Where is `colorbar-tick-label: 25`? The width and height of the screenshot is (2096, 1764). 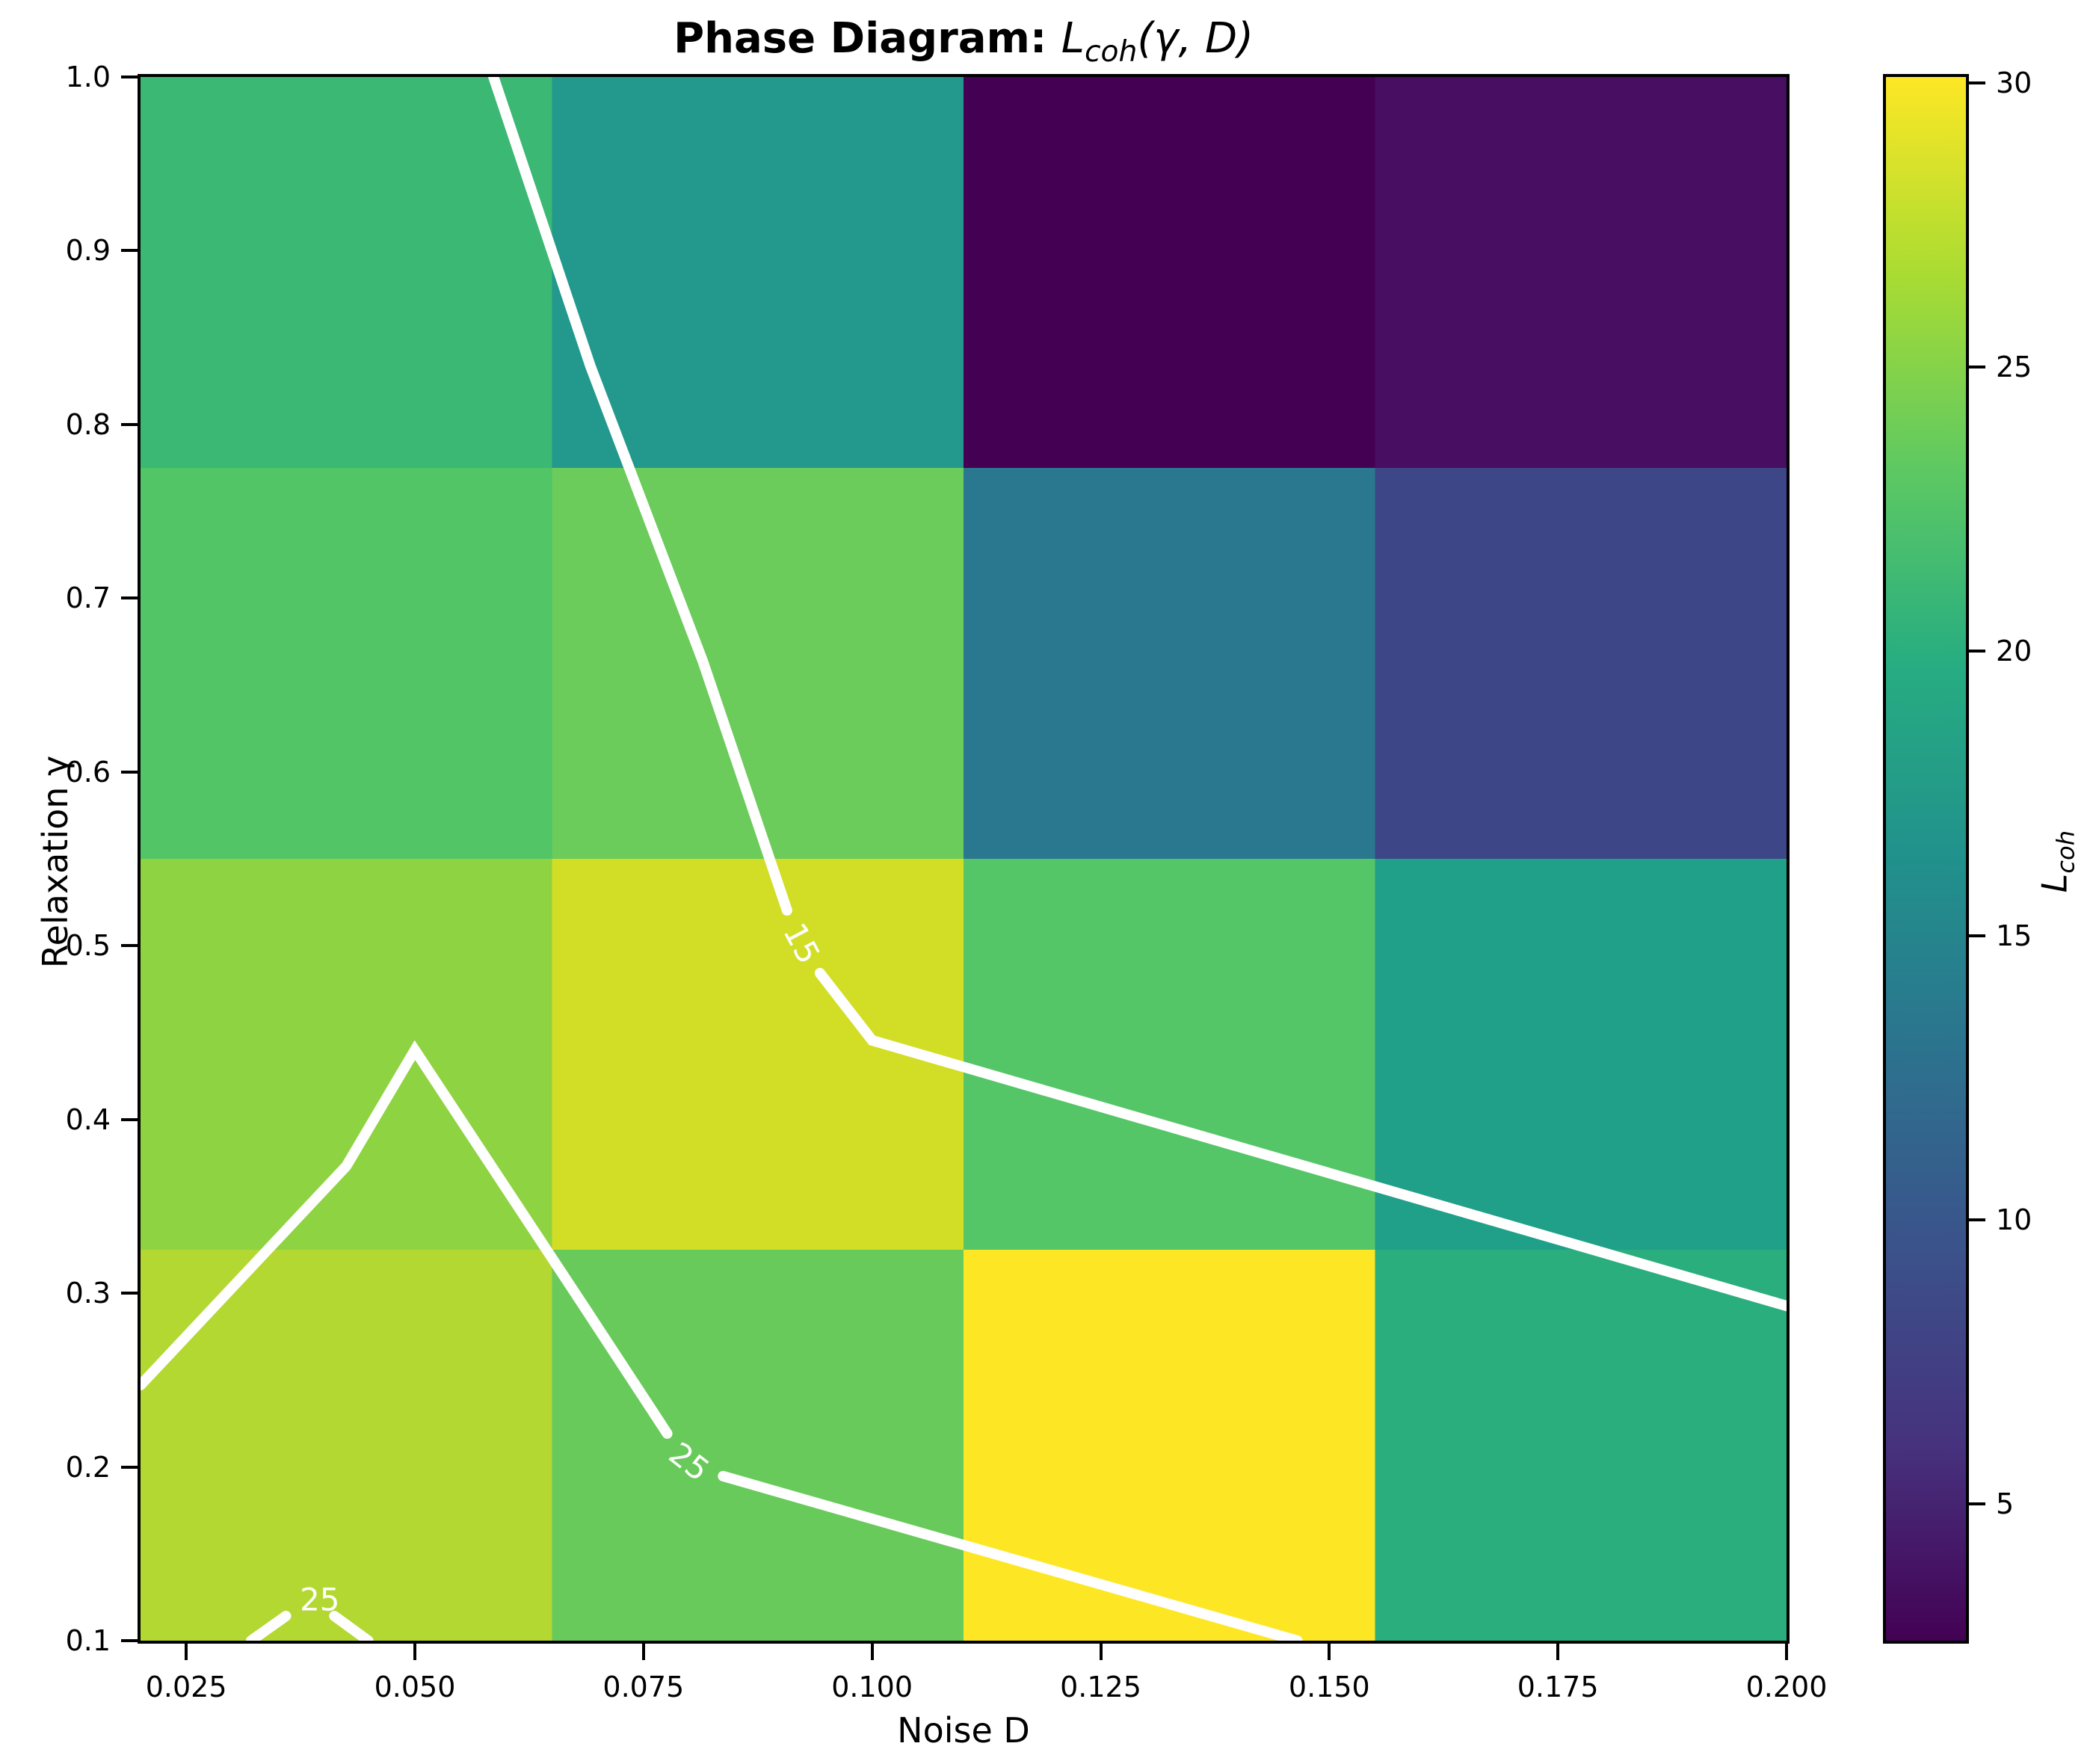
colorbar-tick-label: 25 is located at coordinates (2014, 366).